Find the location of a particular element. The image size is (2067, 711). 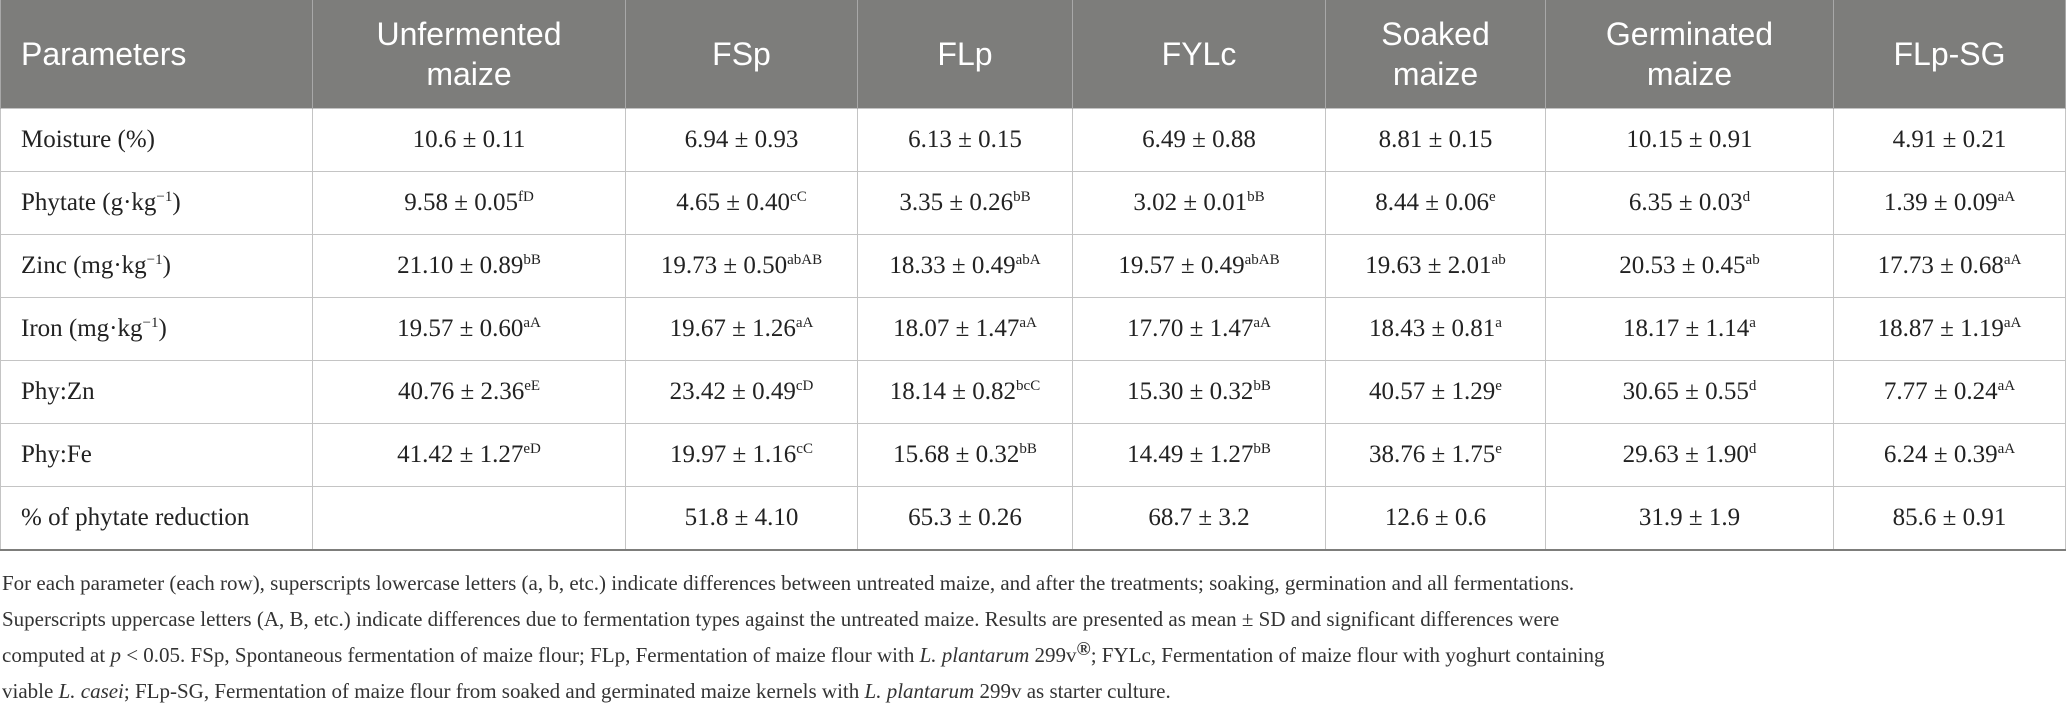

table-cell: 18.33 ± 0.49abA is located at coordinates (965, 266).